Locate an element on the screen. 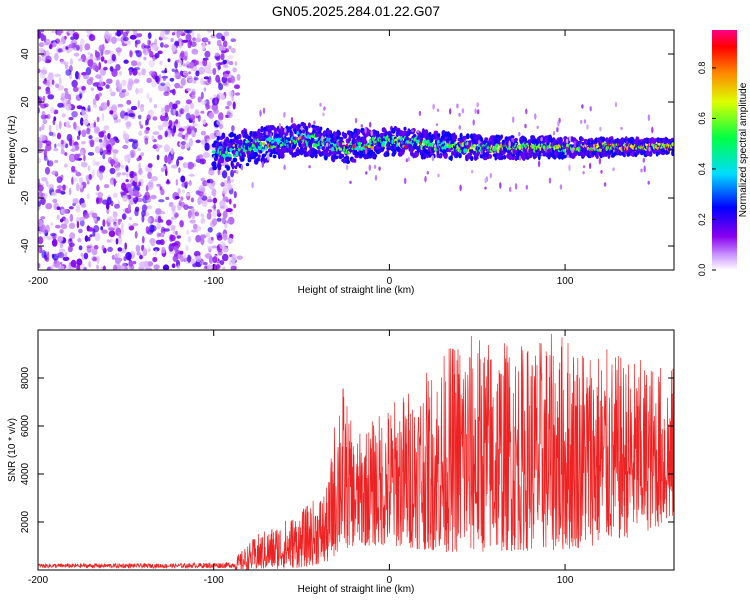 This screenshot has height=600, width=750. spectrogram-ylabel: Frequency (Hz) is located at coordinates (12, 150).